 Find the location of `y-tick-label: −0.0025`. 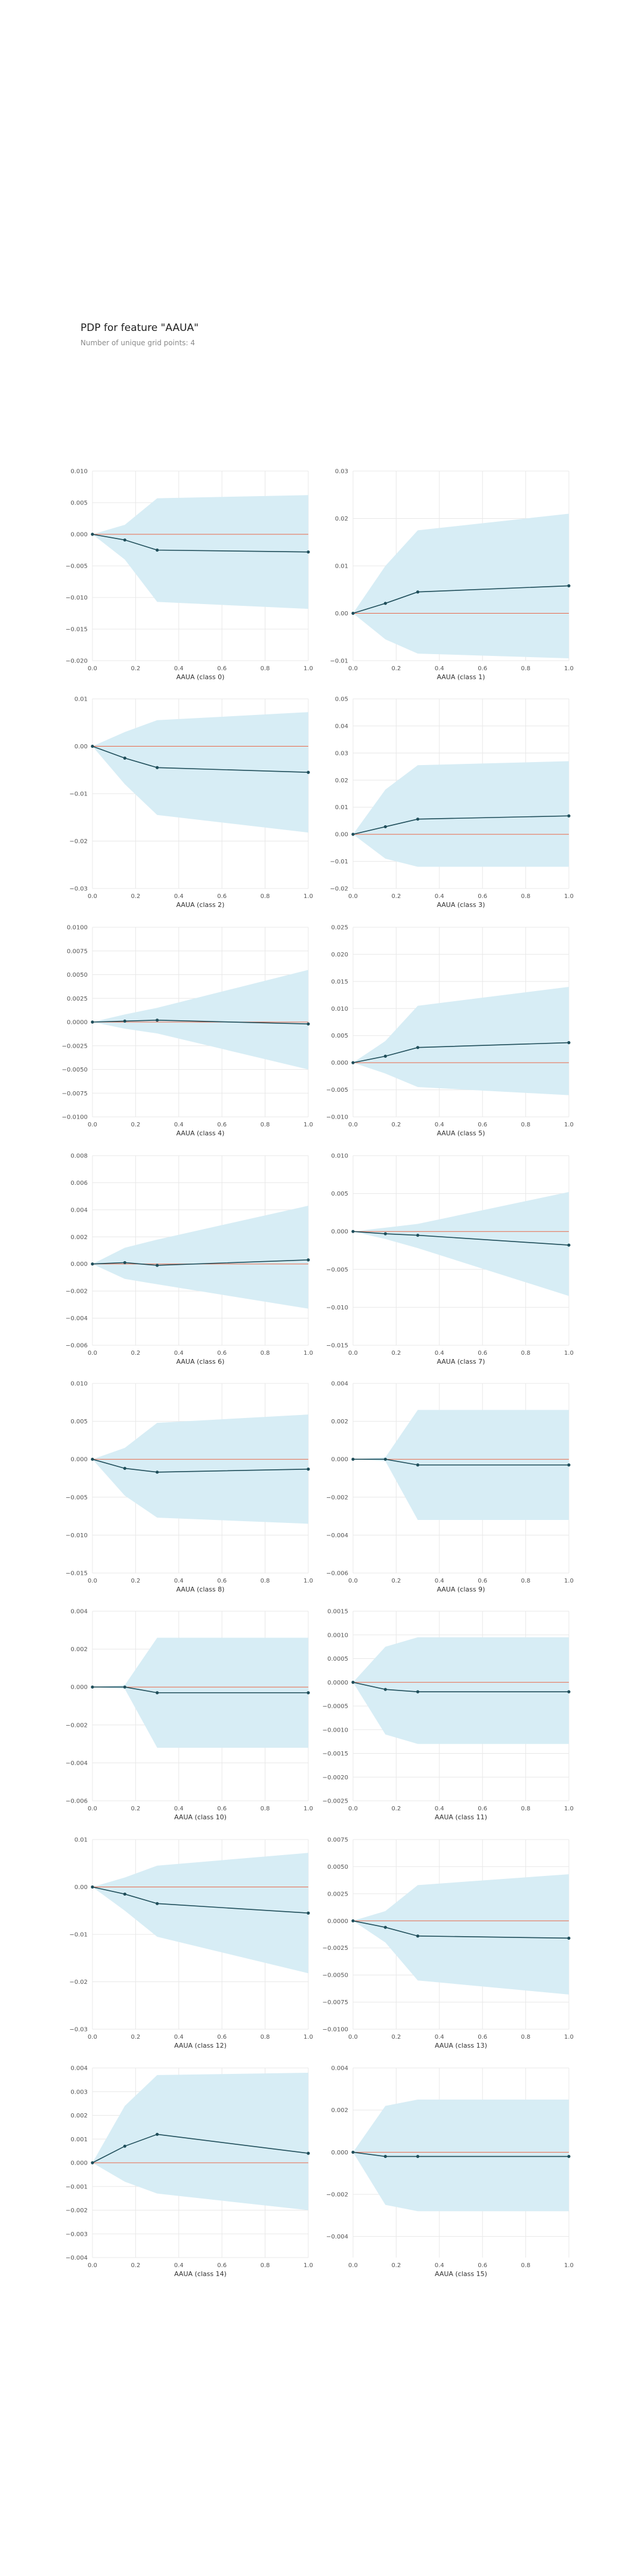

y-tick-label: −0.0025 is located at coordinates (335, 1949).